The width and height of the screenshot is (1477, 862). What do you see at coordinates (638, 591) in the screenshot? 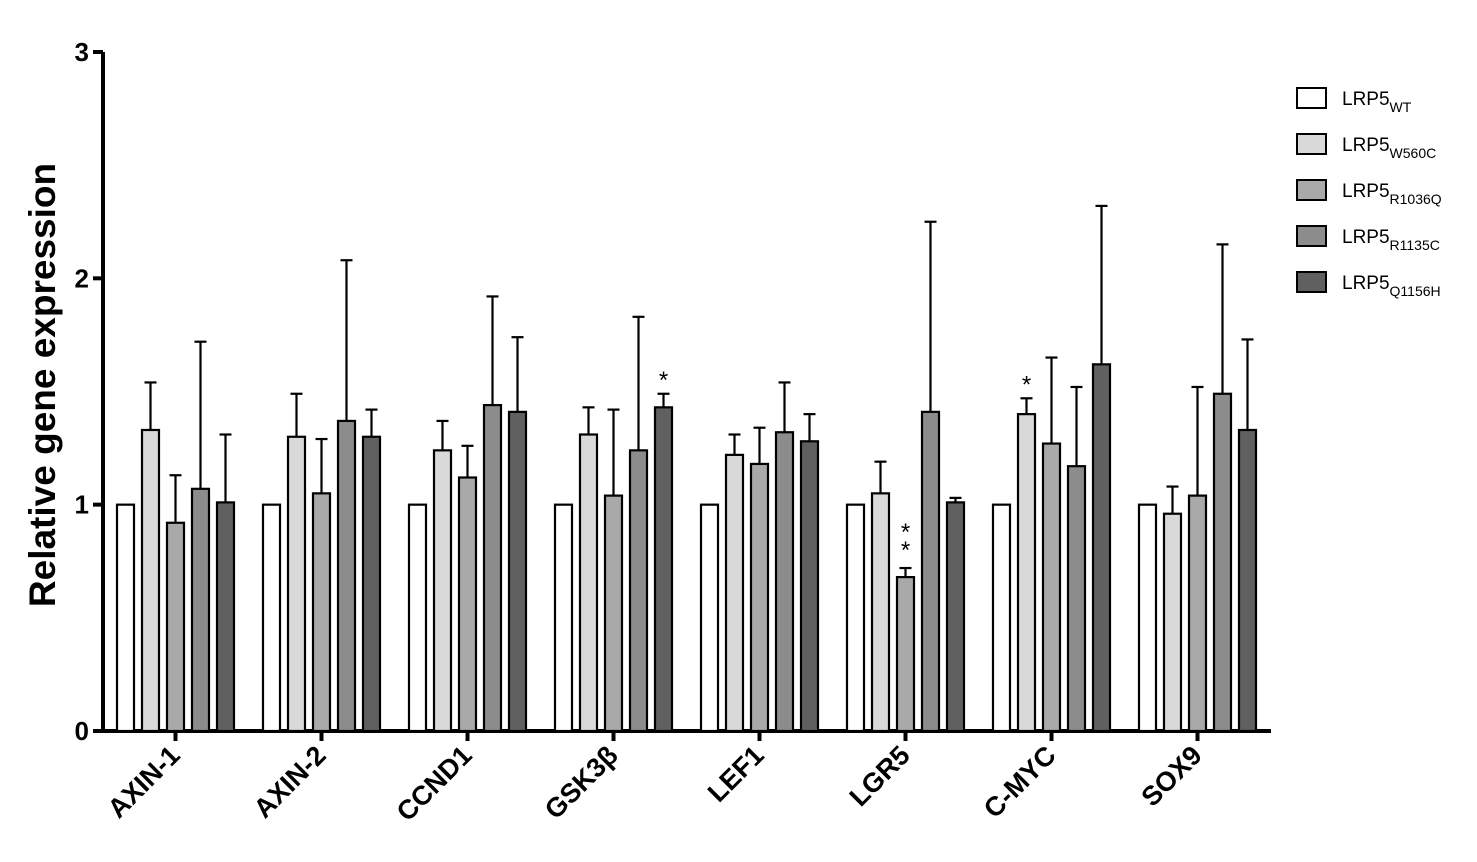
I see `bar-gsk3-r1135c` at bounding box center [638, 591].